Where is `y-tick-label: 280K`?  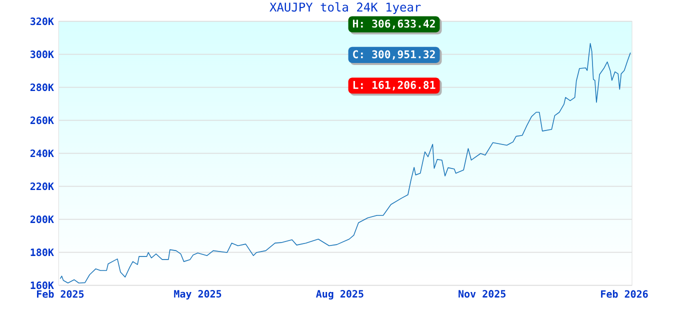 y-tick-label: 280K is located at coordinates (42, 88).